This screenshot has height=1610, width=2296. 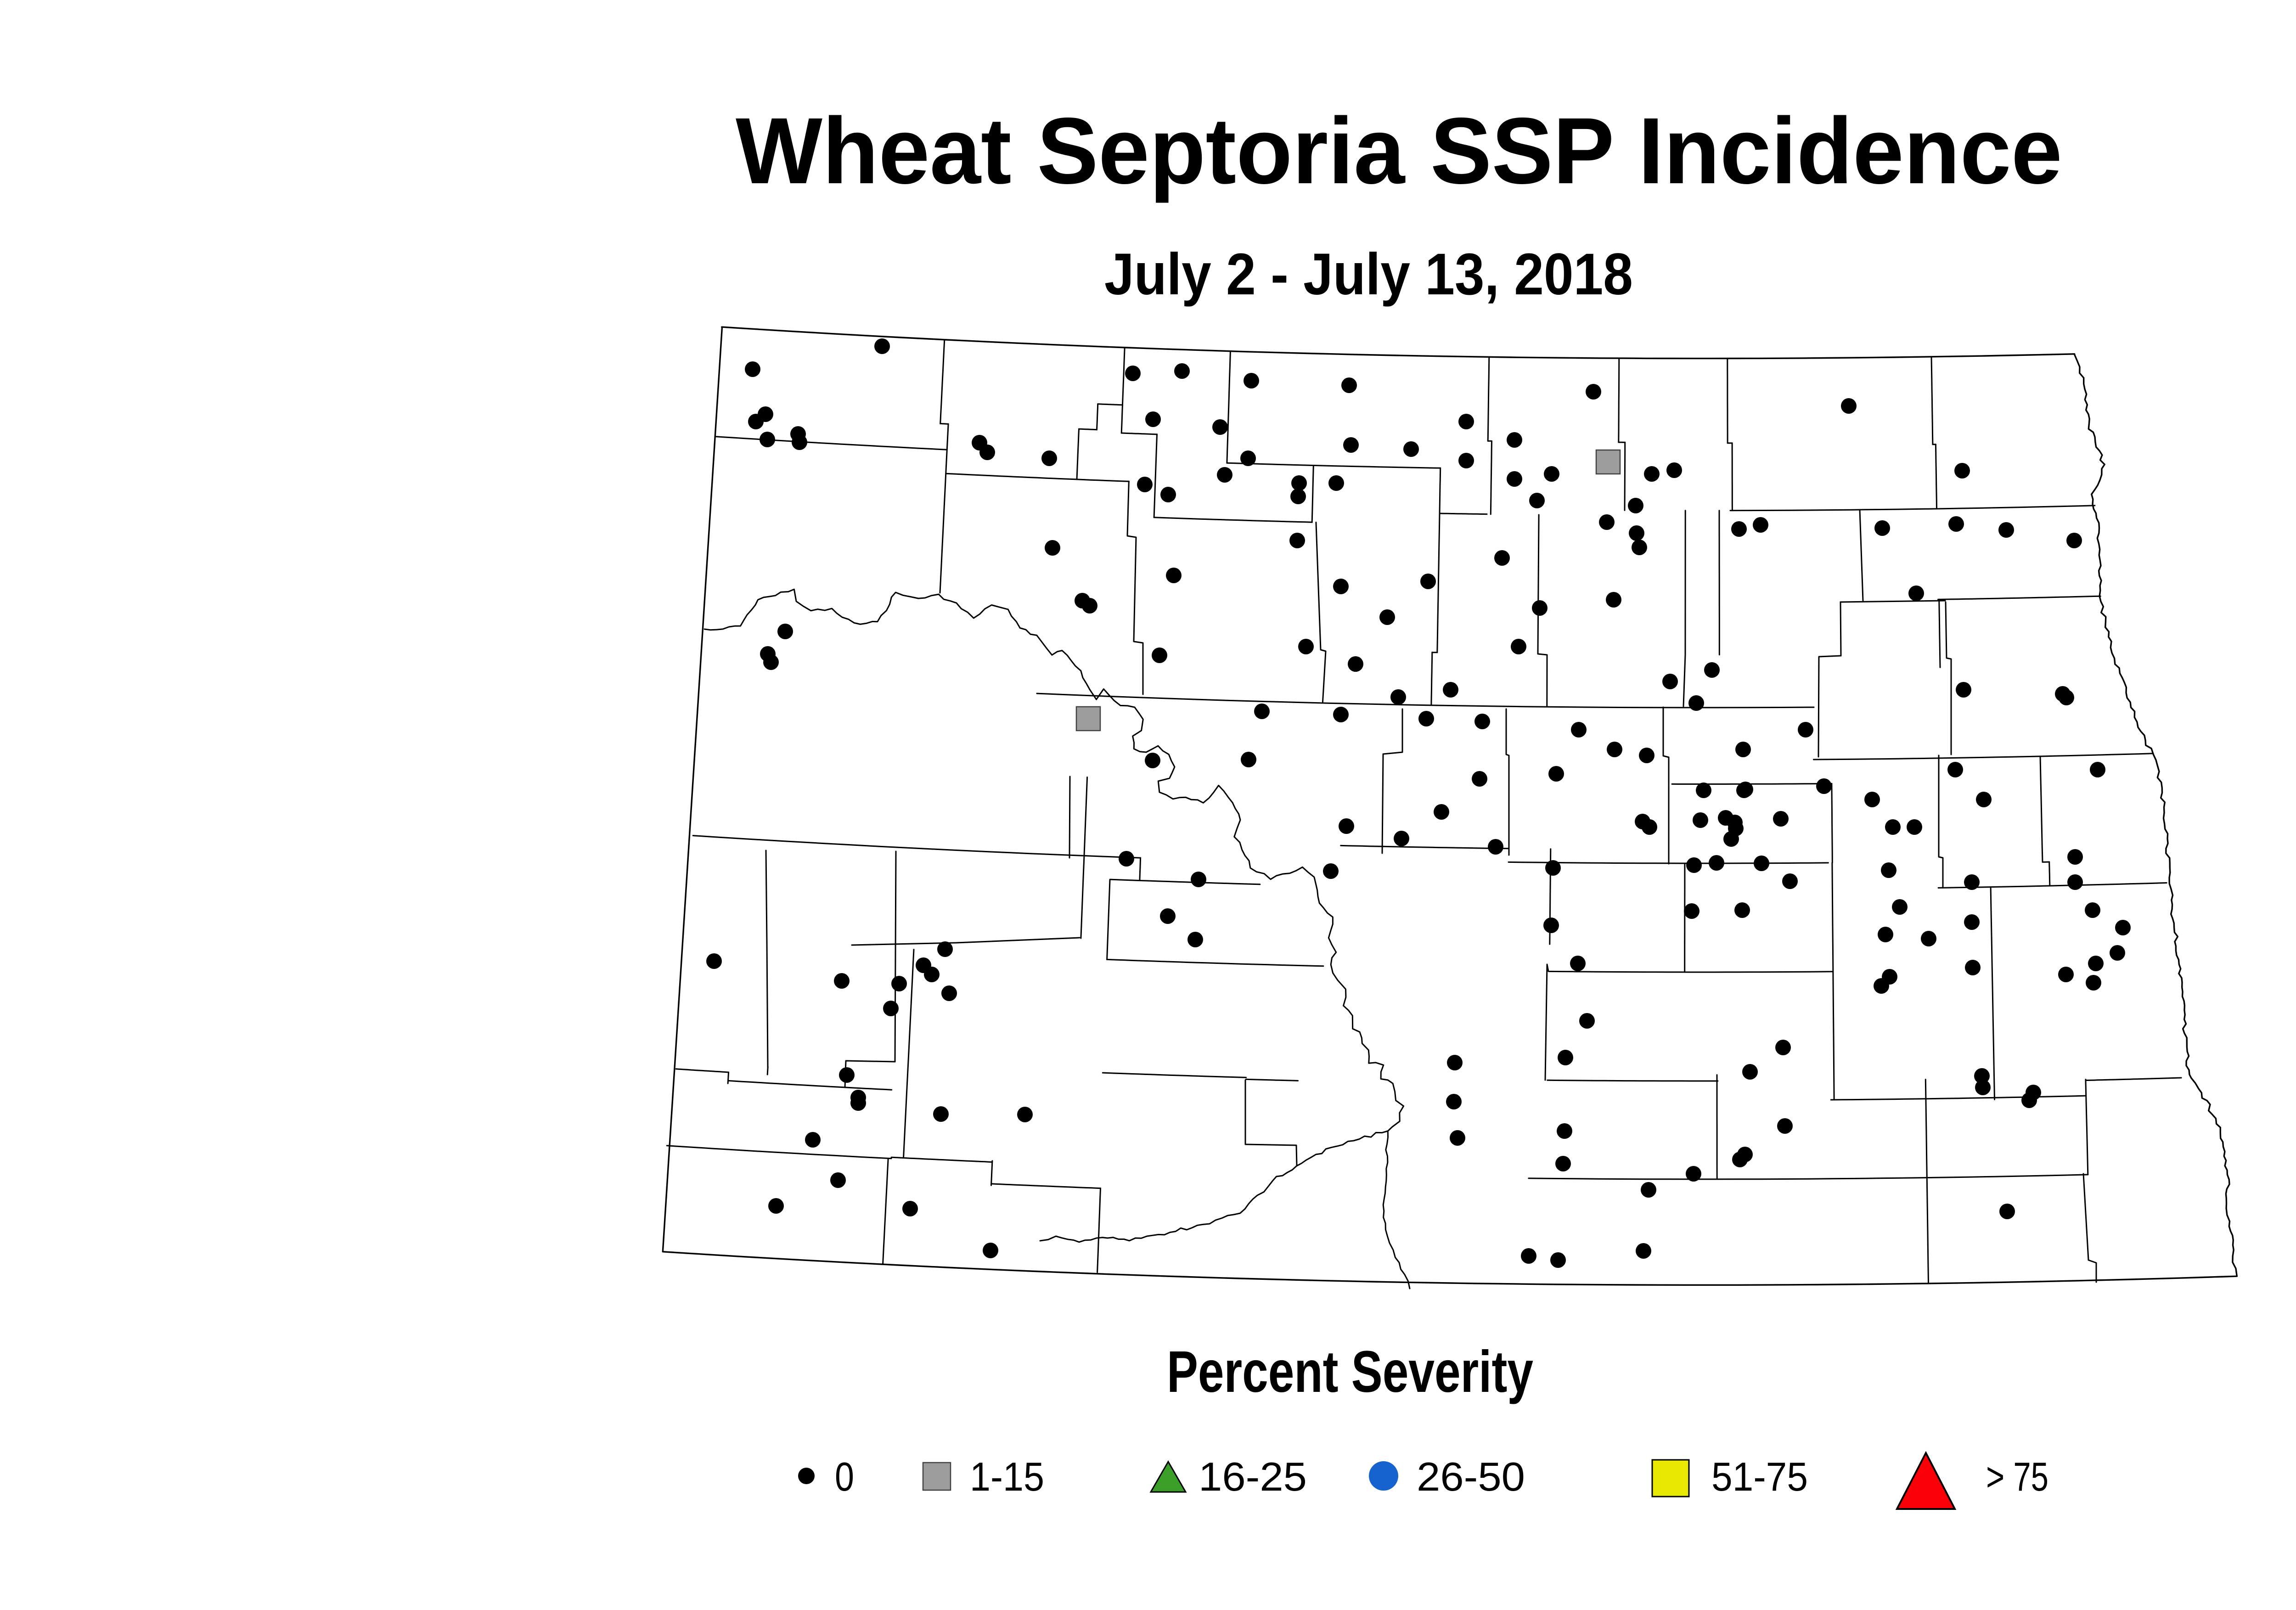 I want to click on svg-text: > 75, so click(x=2017, y=1476).